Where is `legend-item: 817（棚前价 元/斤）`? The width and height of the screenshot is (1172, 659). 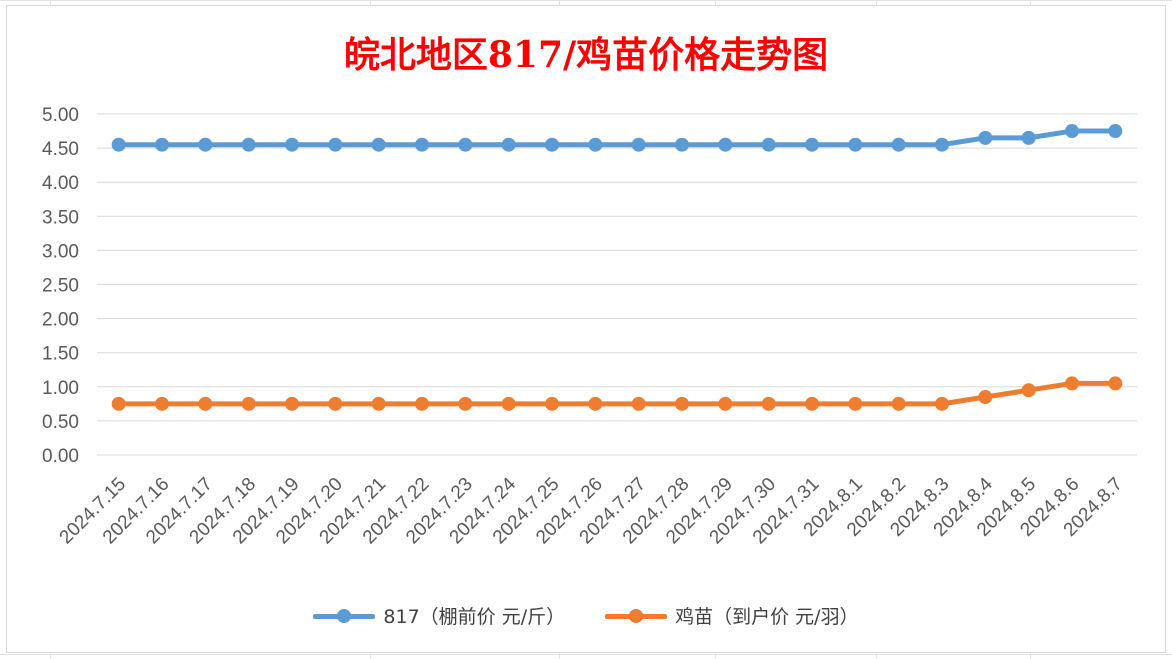 legend-item: 817（棚前价 元/斤） is located at coordinates (439, 615).